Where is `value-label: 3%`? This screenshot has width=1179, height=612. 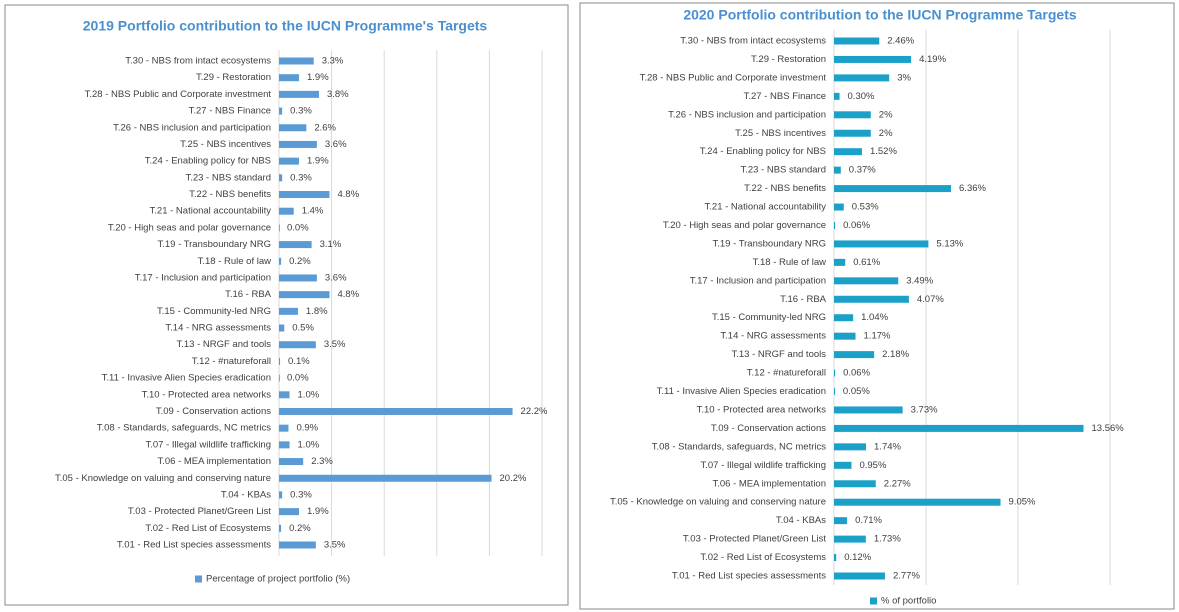
value-label: 3% is located at coordinates (904, 77).